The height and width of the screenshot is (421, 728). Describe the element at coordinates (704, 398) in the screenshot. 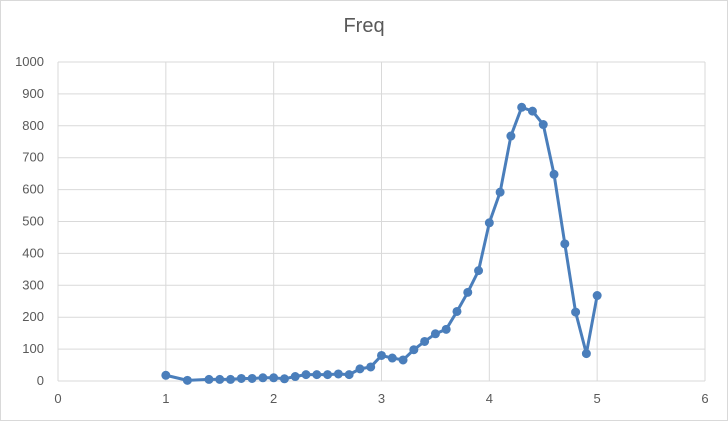

I see `x-tick-label: 6` at that location.